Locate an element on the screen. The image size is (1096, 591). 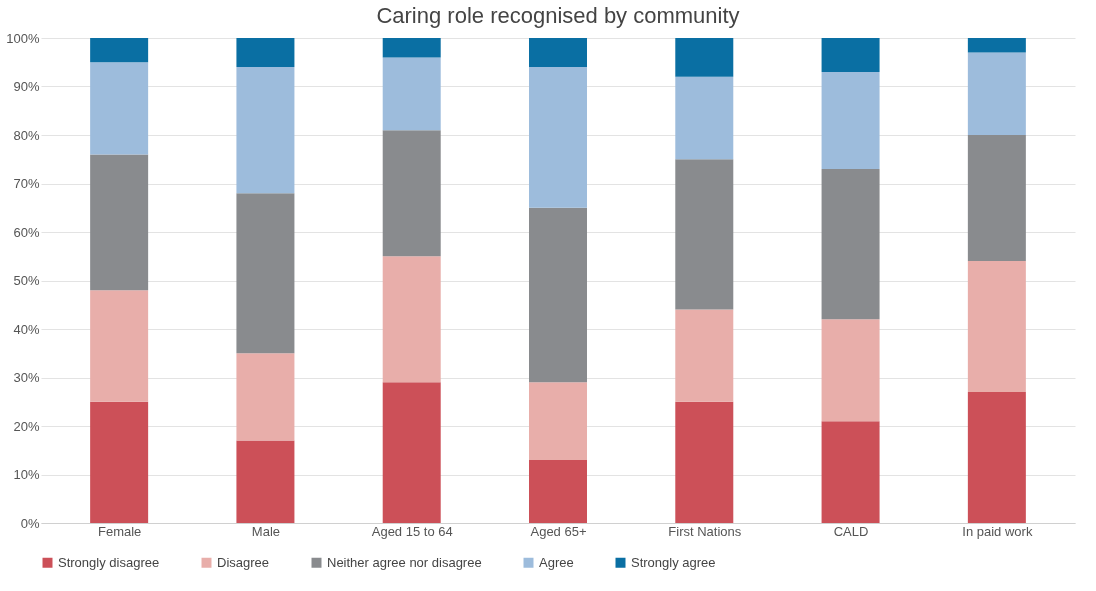
y-tick-label: 100% is located at coordinates (23, 38).